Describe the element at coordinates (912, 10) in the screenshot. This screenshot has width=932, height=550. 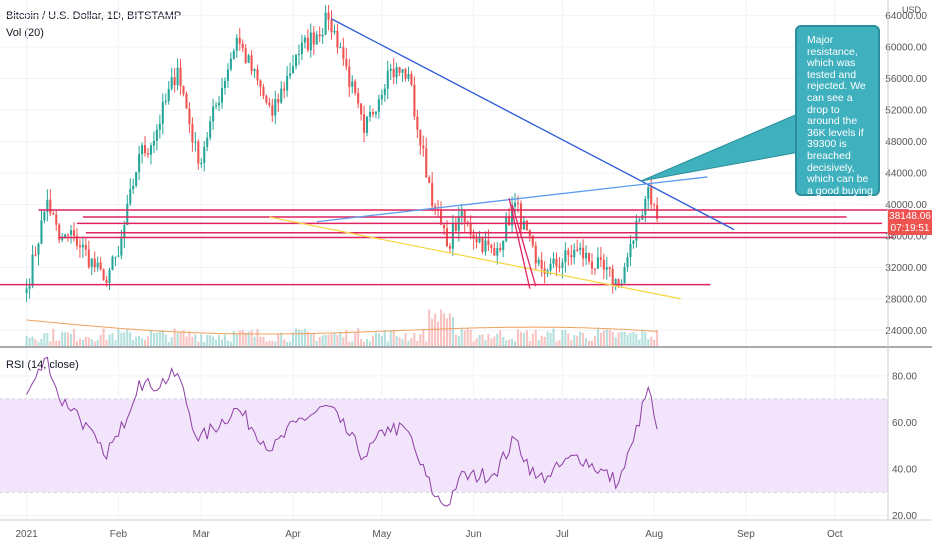
I see `currency-label: USD` at that location.